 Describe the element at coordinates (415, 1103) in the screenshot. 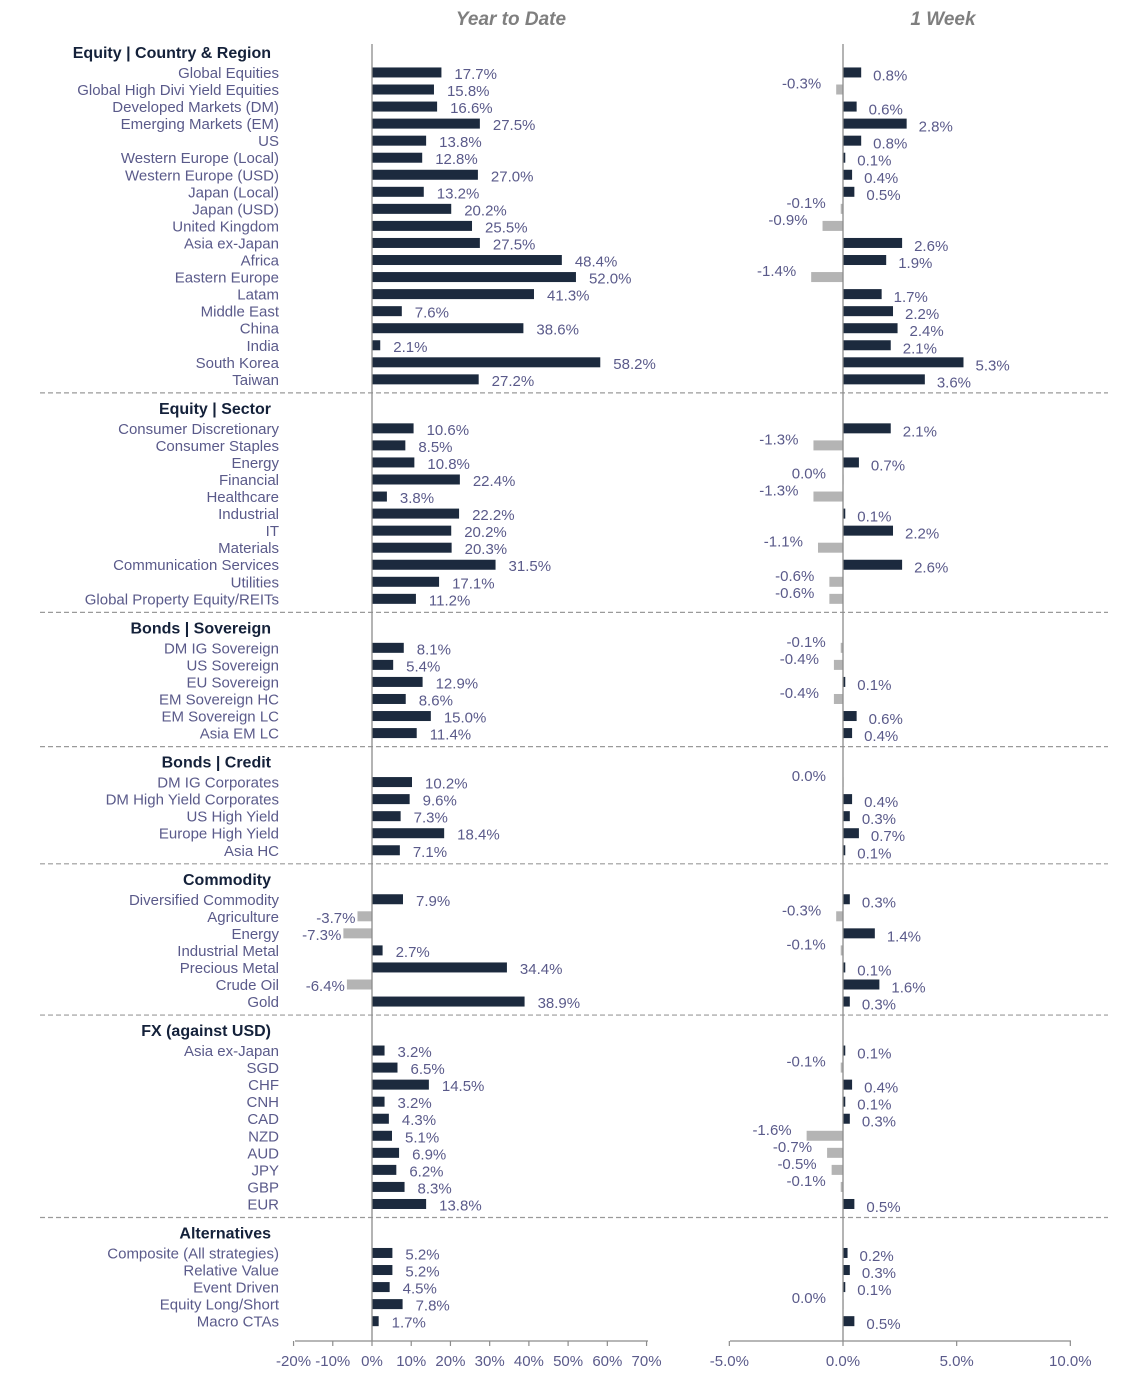

I see `ytd-value-label: 3.2%` at that location.